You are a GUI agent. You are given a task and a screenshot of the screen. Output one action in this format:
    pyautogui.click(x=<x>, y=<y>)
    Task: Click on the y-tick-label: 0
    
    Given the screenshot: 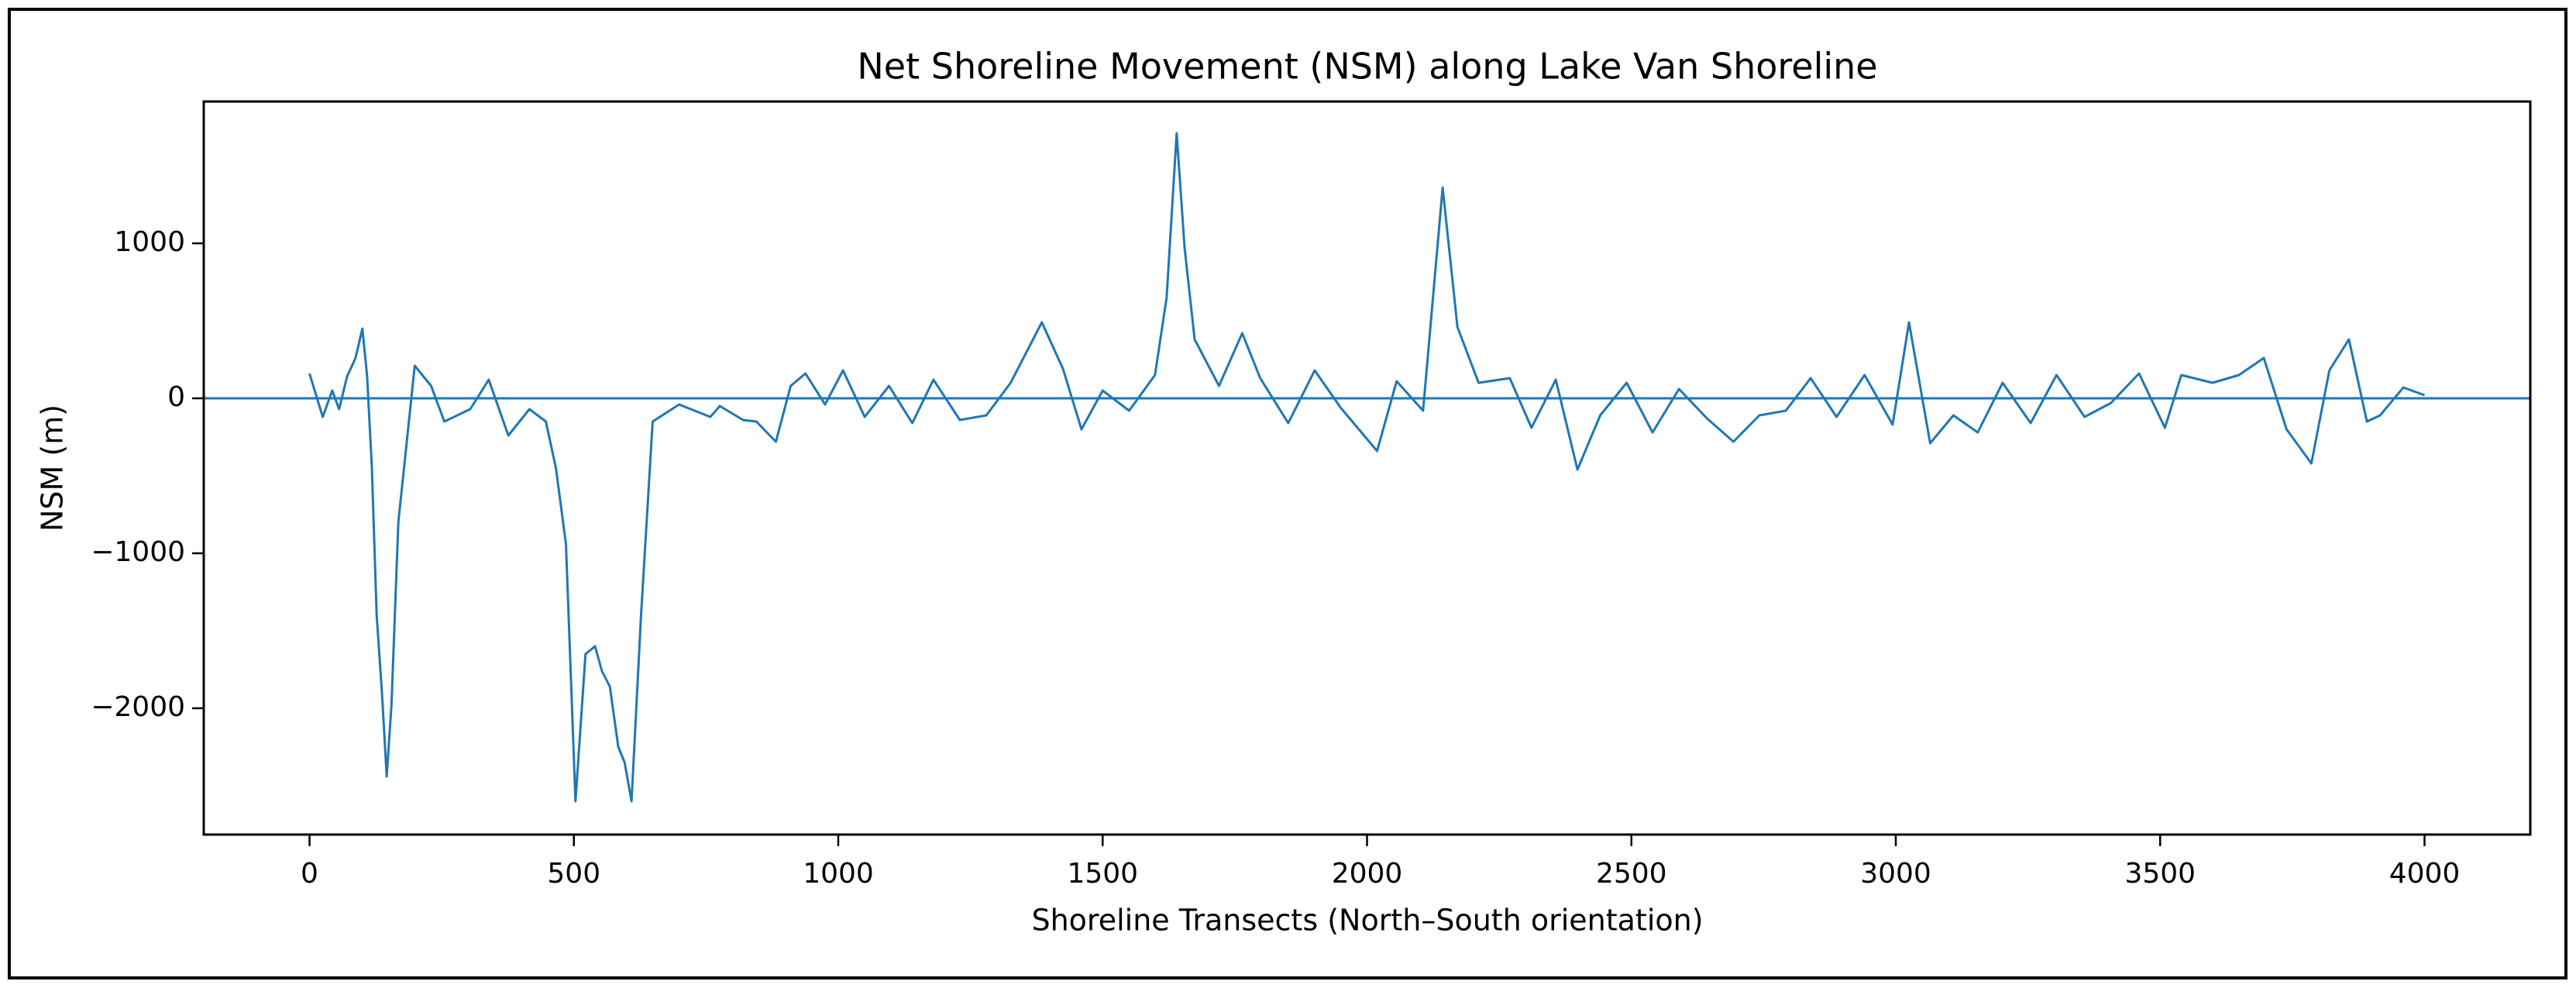 What is the action you would take?
    pyautogui.click(x=176, y=397)
    